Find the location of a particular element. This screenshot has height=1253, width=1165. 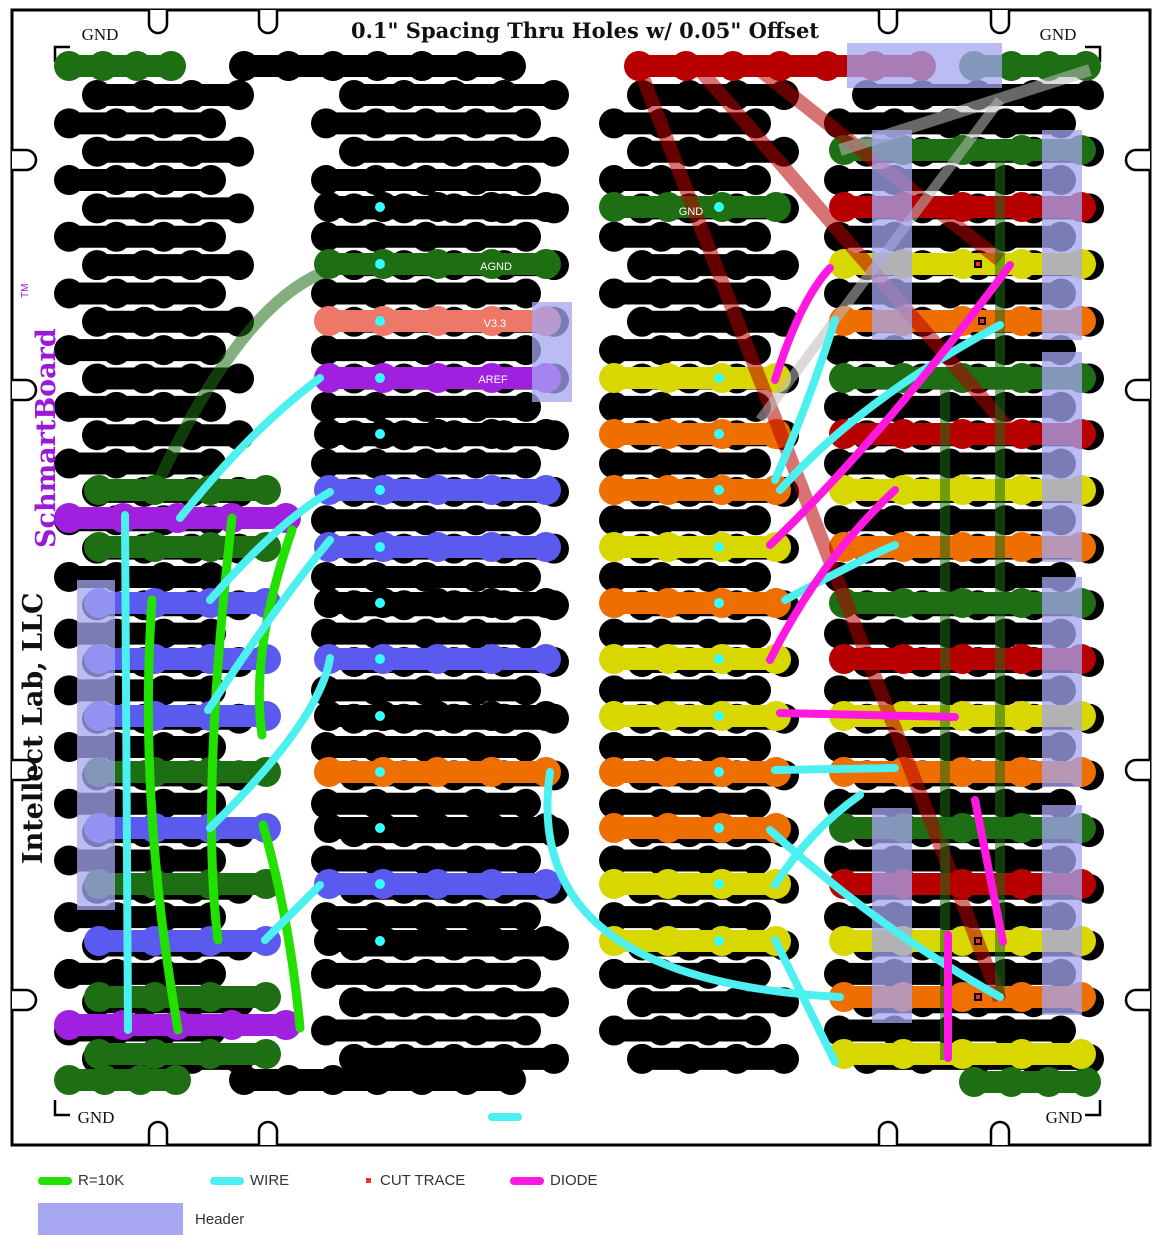

resistor is located at coordinates (222, 729).